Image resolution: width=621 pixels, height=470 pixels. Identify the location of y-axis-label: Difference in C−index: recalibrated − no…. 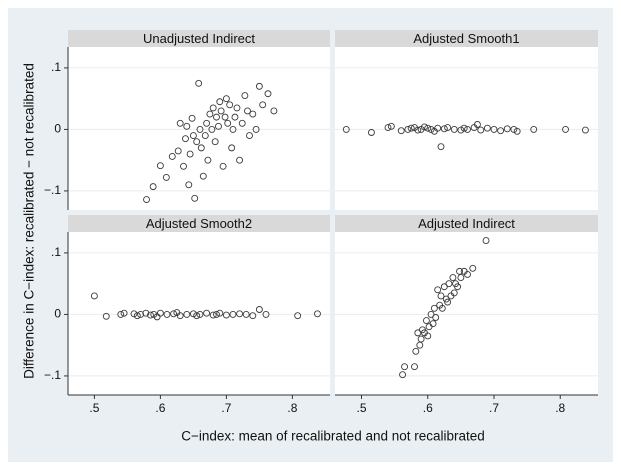
(29, 221).